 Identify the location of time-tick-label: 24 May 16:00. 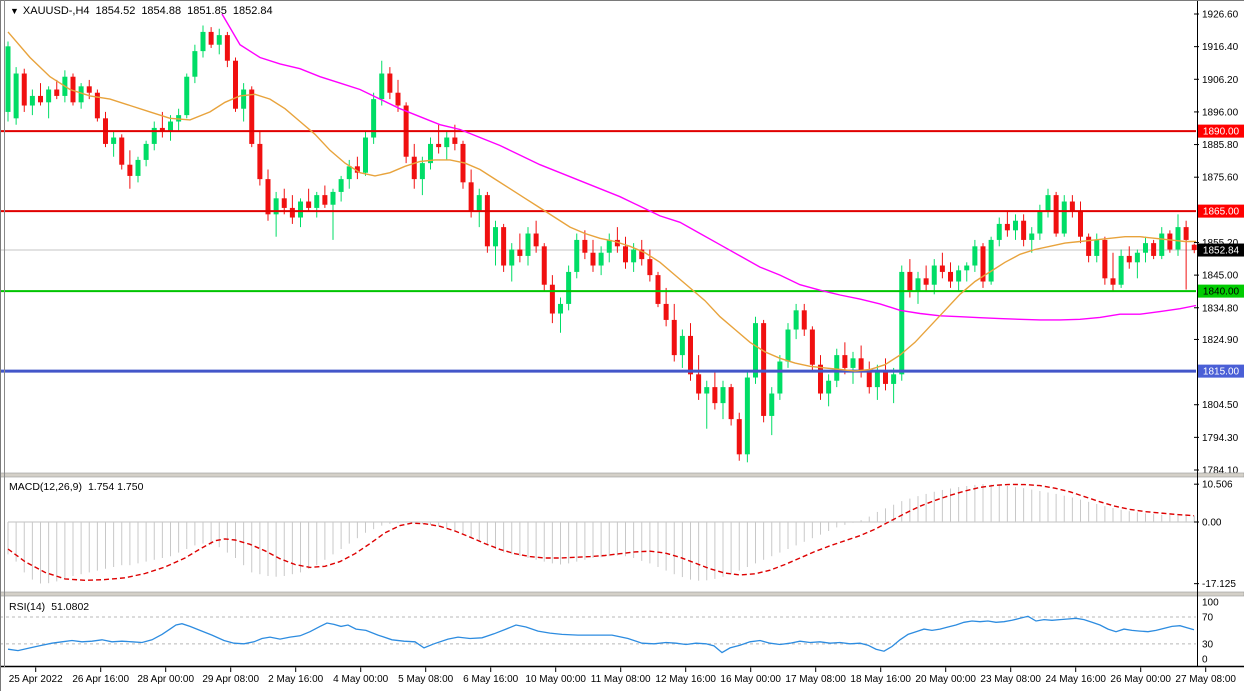
(1075, 679).